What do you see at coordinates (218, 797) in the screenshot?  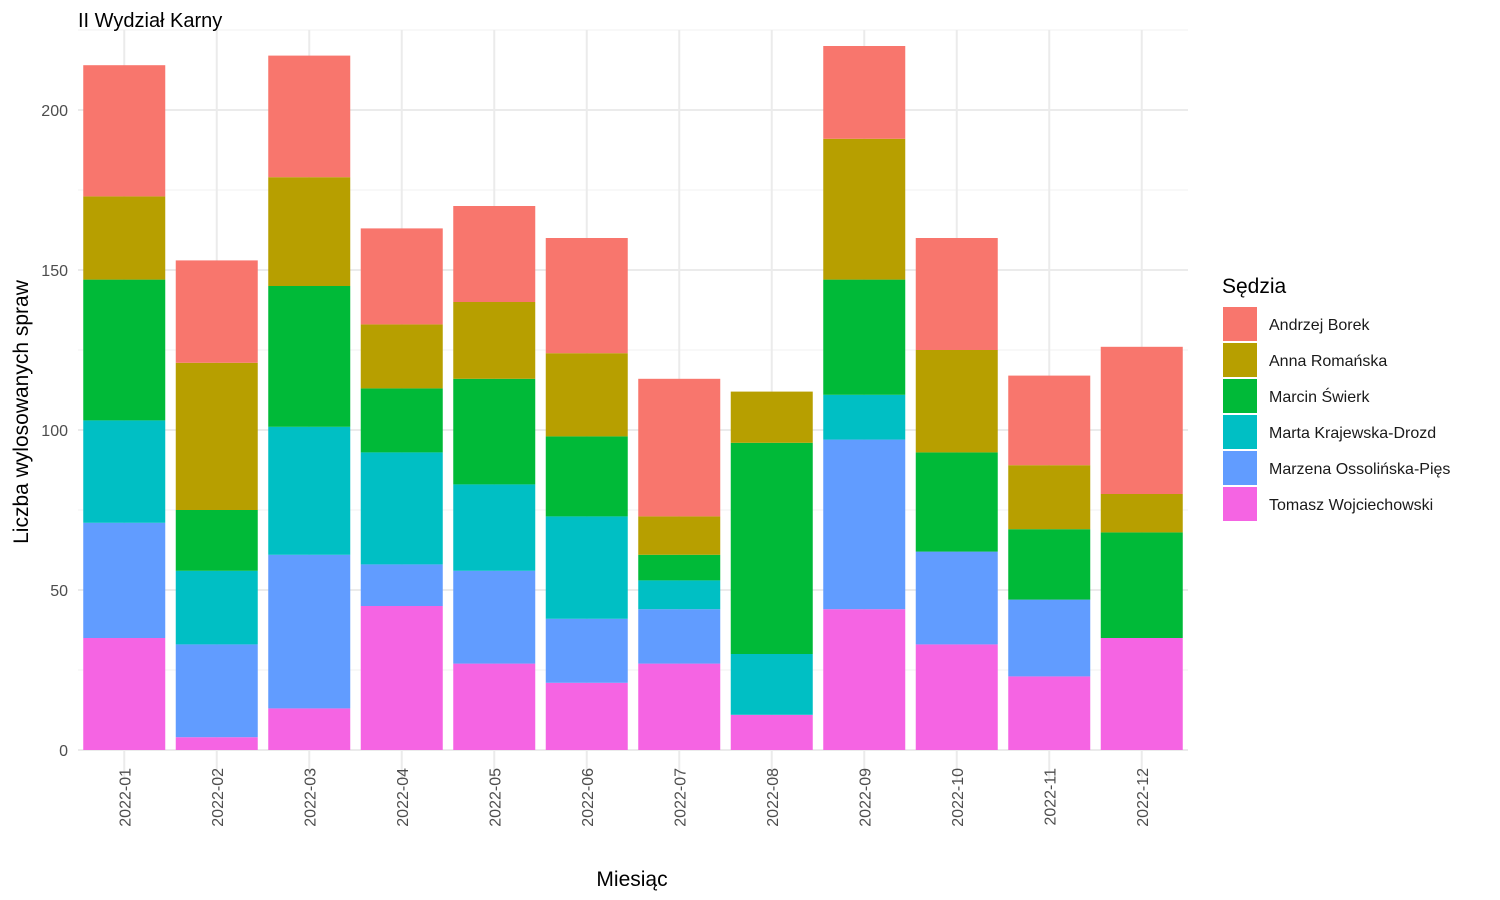 I see `x-tick-label: 2022-02` at bounding box center [218, 797].